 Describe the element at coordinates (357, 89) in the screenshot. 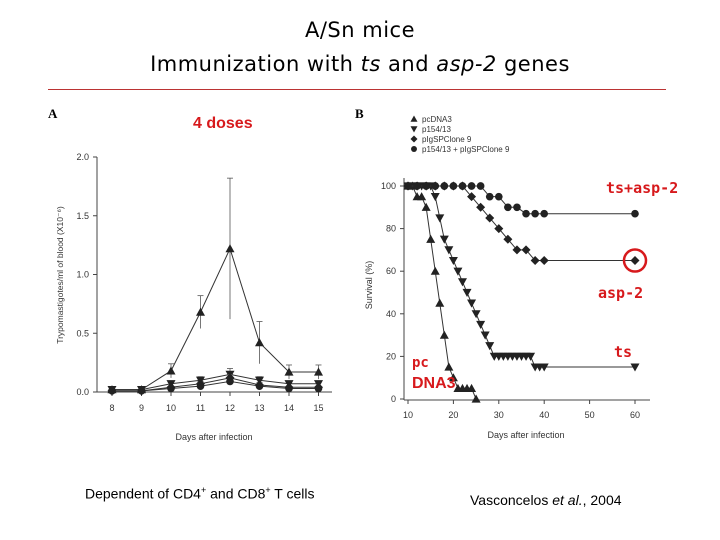

I see `title-divider` at that location.